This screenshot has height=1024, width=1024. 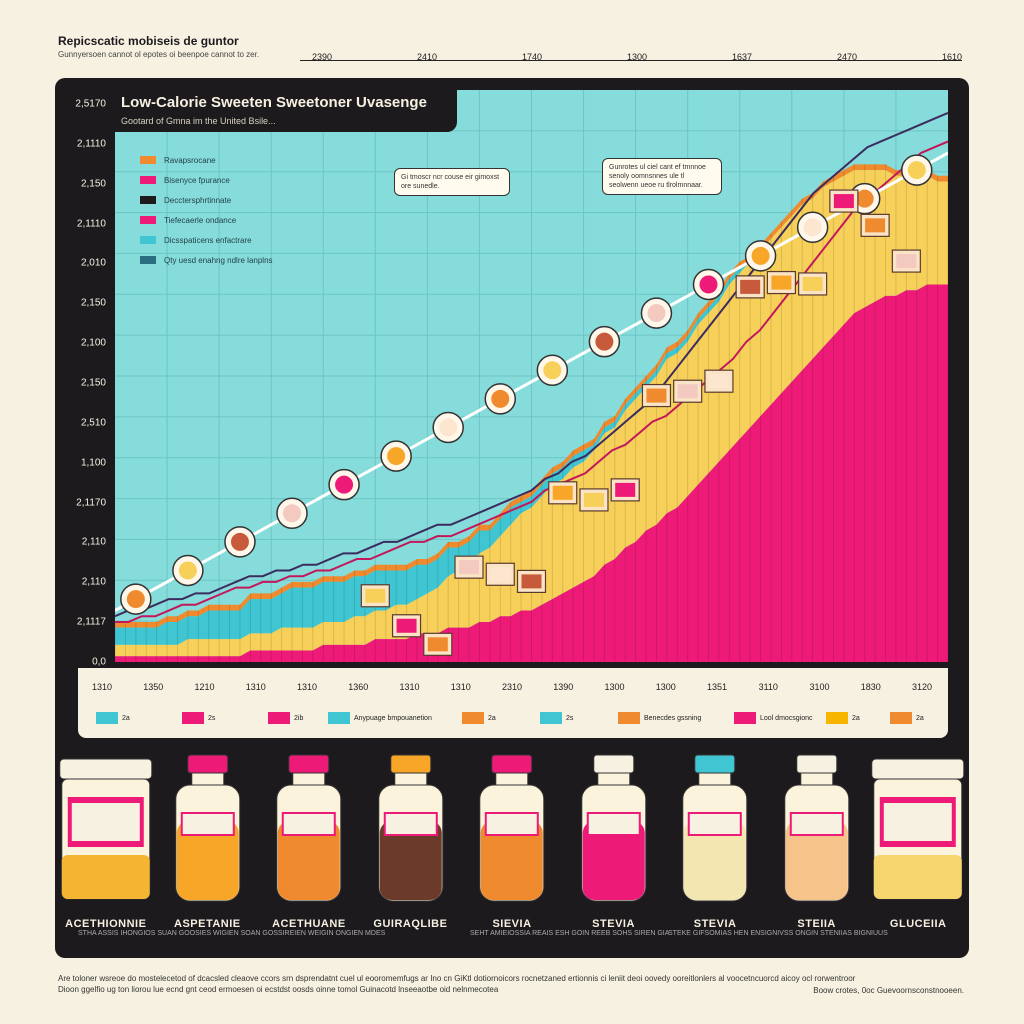 I want to click on legend-item: Decctersphrtinnate, so click(x=206, y=200).